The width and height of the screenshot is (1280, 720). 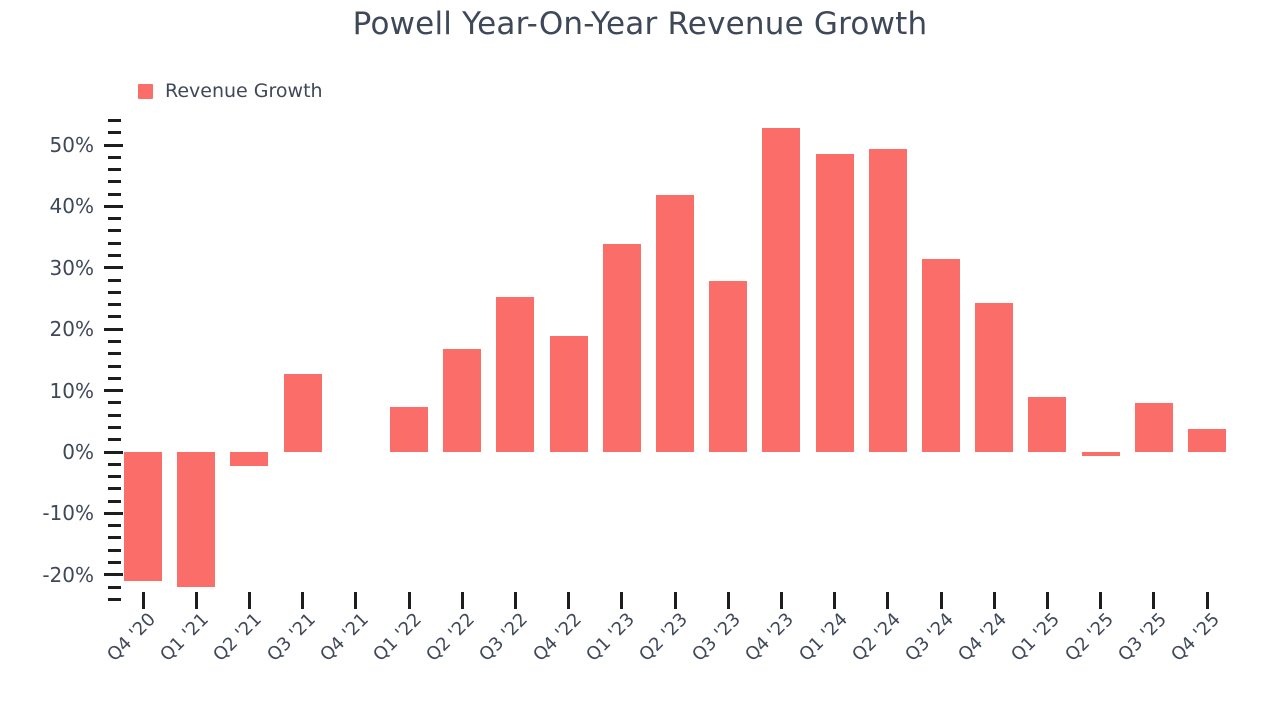 What do you see at coordinates (68, 513) in the screenshot?
I see `y-axis-tick-label: -10%` at bounding box center [68, 513].